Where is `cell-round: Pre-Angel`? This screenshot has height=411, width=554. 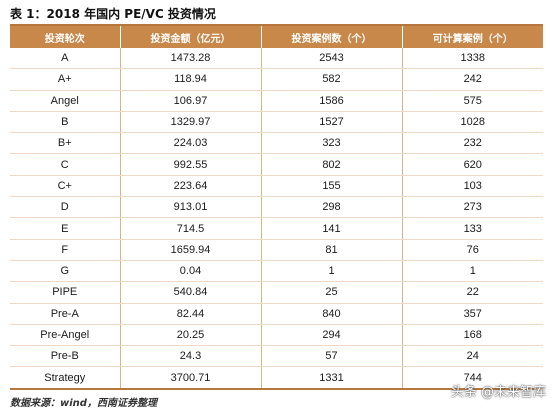
cell-round: Pre-Angel is located at coordinates (65, 335).